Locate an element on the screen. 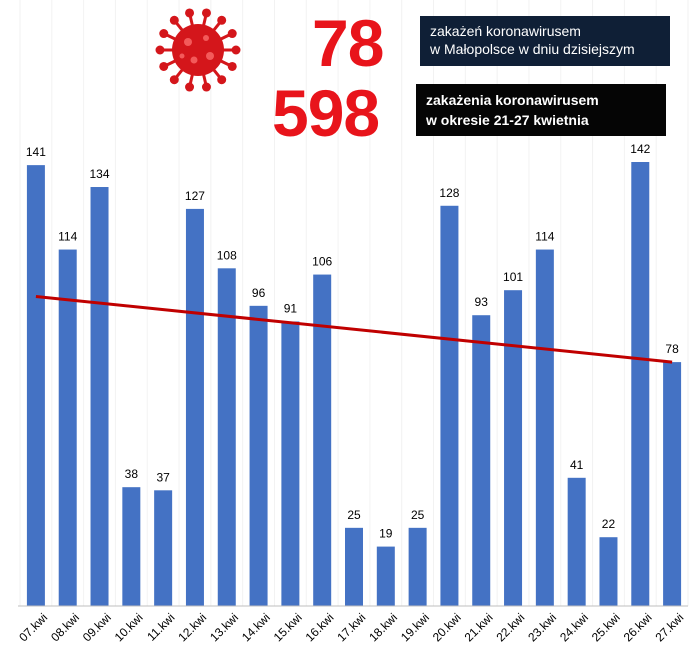  x-tick-label: 08.kwi is located at coordinates (65, 627).